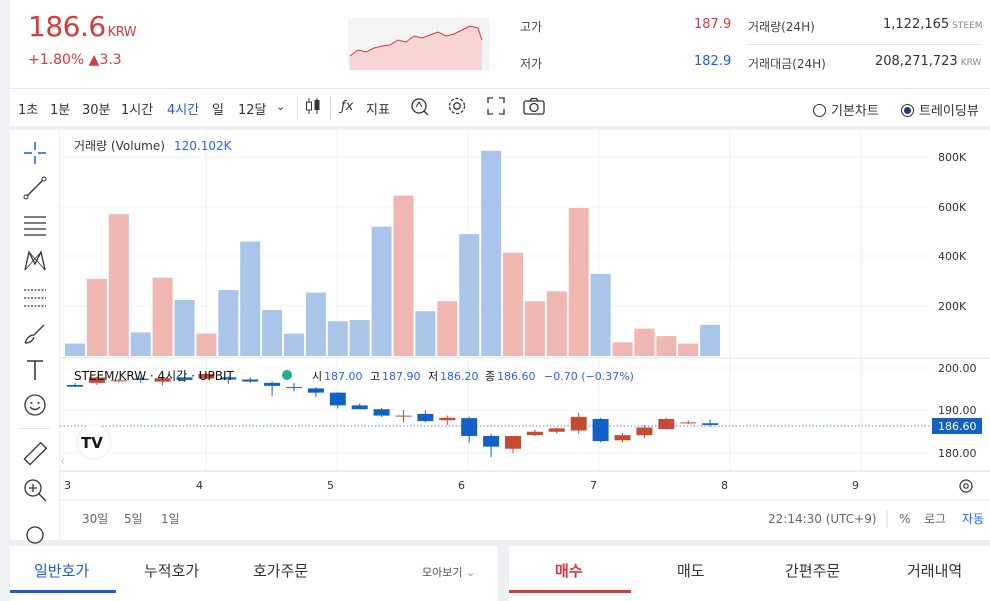 This screenshot has width=990, height=601. What do you see at coordinates (35, 454) in the screenshot?
I see `ruler-icon` at bounding box center [35, 454].